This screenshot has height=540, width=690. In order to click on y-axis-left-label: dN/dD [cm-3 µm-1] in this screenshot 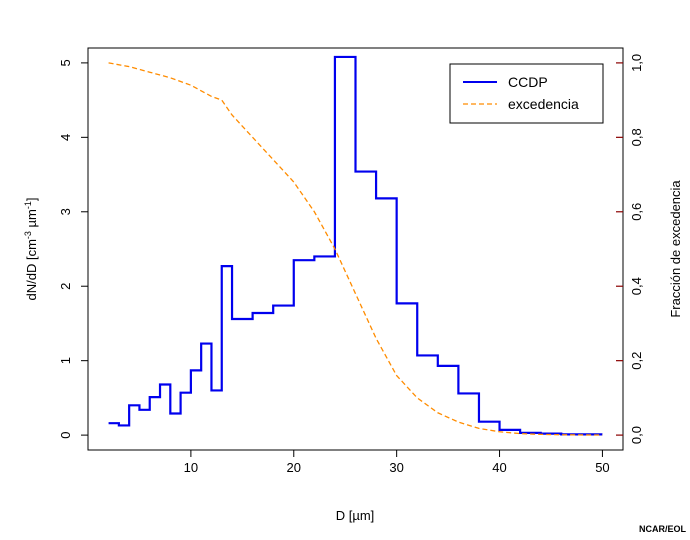, I will do `click(31, 249)`.